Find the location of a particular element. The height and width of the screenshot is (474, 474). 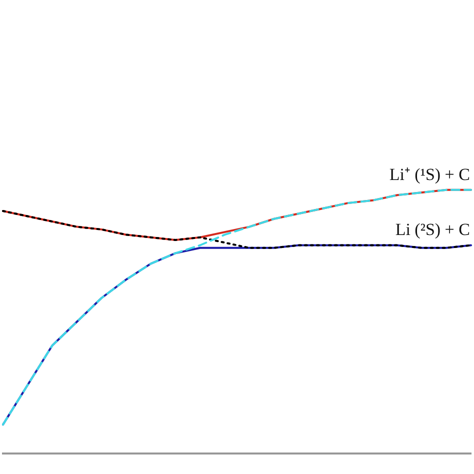

text: Li⁺ (¹S) + C is located at coordinates (429, 174).